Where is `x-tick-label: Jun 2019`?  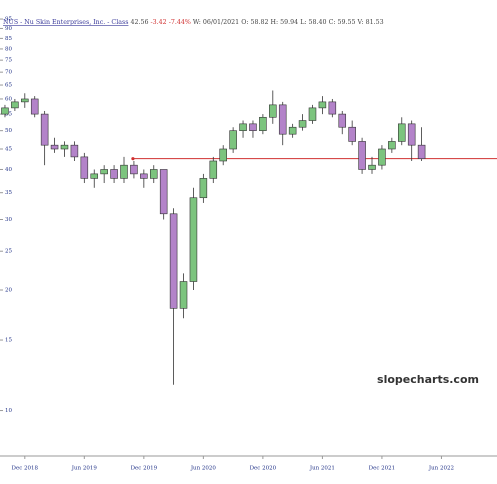 x-tick-label: Jun 2019 is located at coordinates (84, 469).